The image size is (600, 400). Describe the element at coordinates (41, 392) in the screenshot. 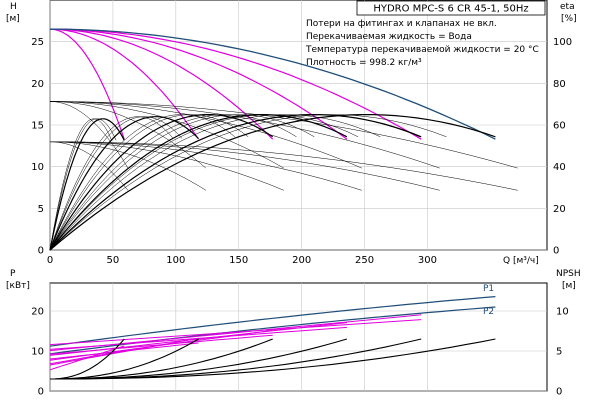

I see `y-tick-label-p: 0` at that location.